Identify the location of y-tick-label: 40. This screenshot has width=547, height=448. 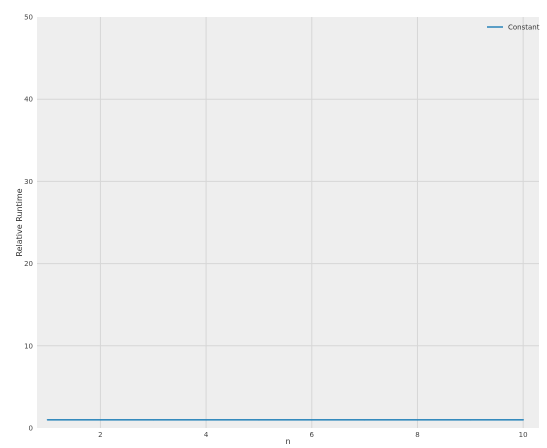
(28, 100).